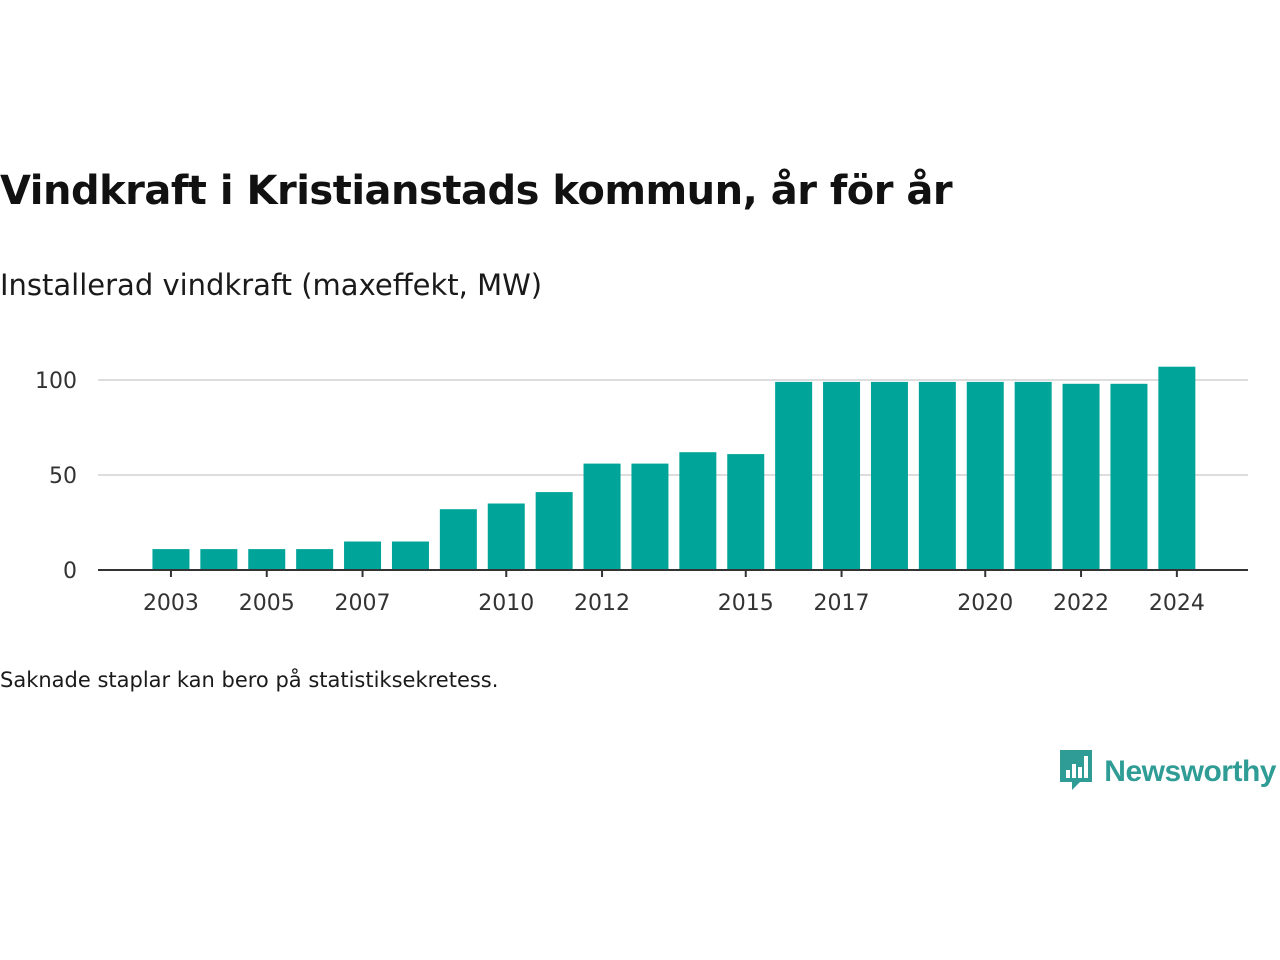 The image size is (1280, 960). What do you see at coordinates (219, 559) in the screenshot?
I see `bar-2004` at bounding box center [219, 559].